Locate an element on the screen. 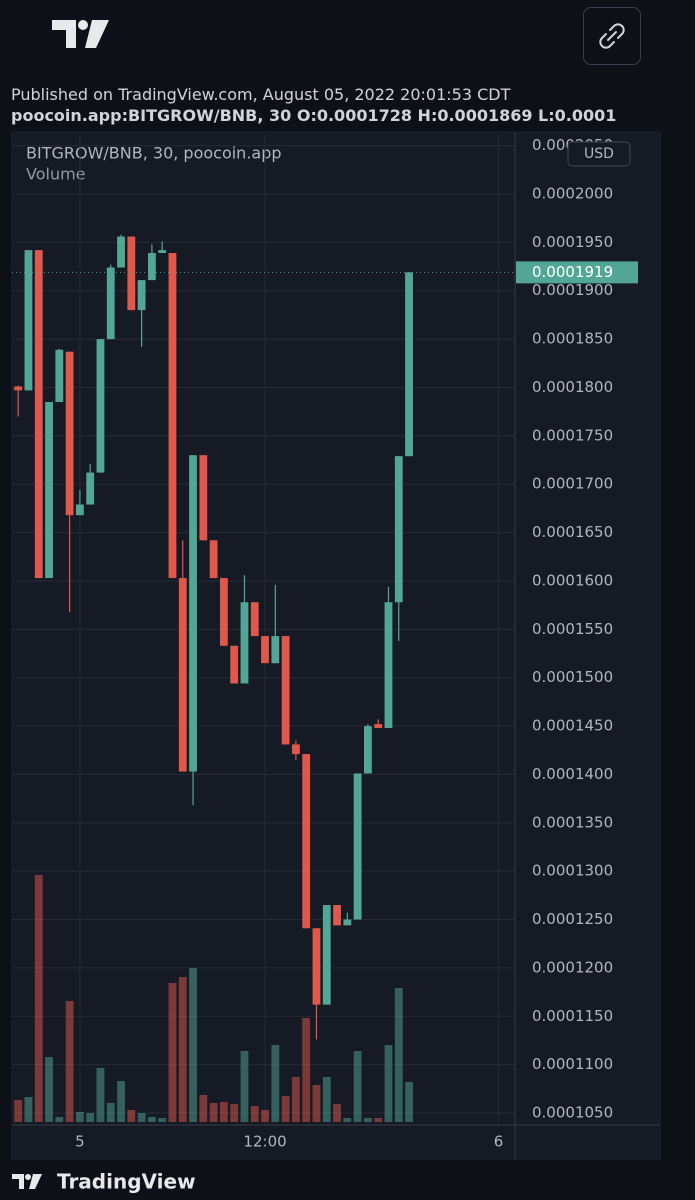  y-tick-label: 0.0001750 is located at coordinates (572, 435).